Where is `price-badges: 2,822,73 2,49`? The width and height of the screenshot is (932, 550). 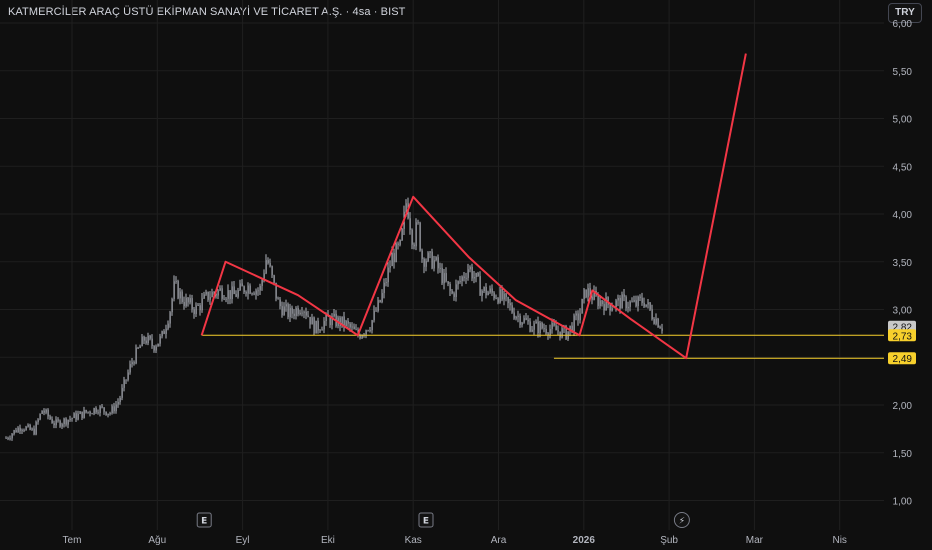 price-badges: 2,822,73 2,49 is located at coordinates (902, 342).